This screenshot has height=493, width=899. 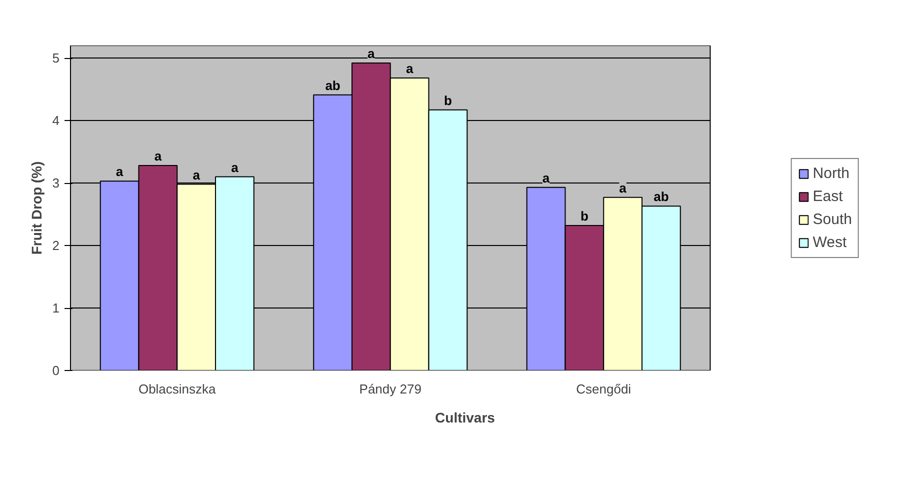 I want to click on y-tick-label: 2, so click(x=56, y=245).